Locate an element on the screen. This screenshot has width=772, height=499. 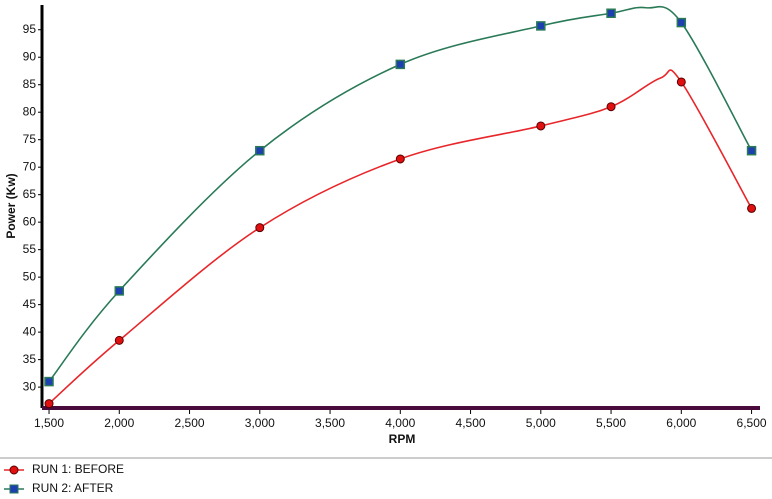
y-tick-label: 55 is located at coordinates (30, 249).